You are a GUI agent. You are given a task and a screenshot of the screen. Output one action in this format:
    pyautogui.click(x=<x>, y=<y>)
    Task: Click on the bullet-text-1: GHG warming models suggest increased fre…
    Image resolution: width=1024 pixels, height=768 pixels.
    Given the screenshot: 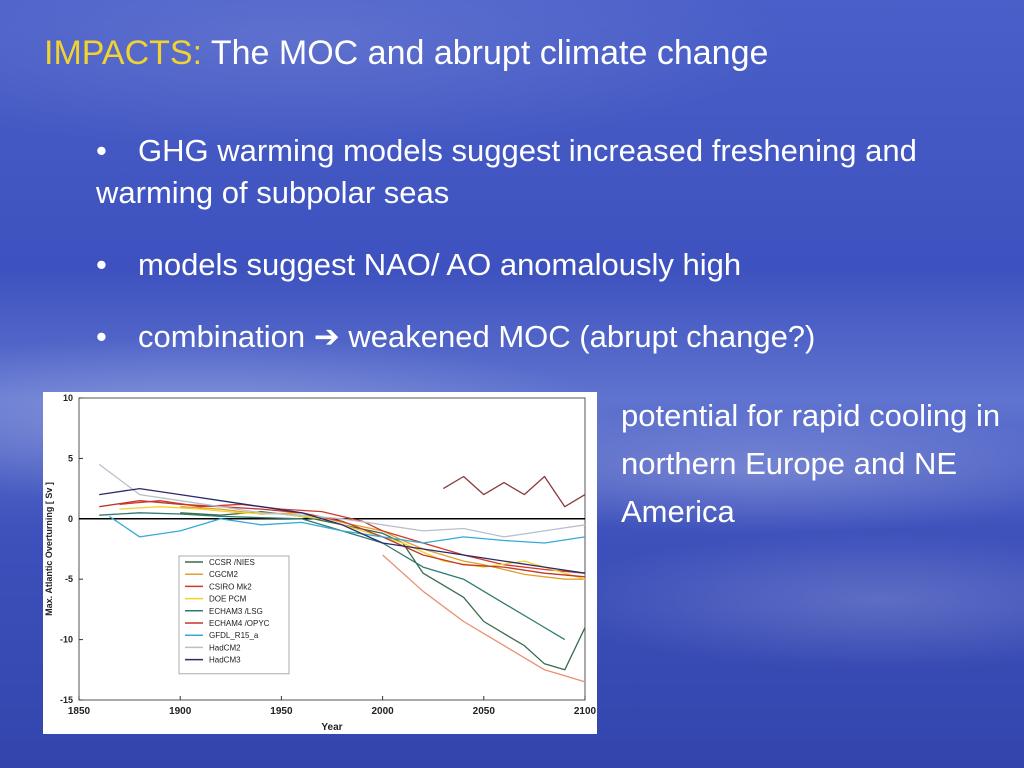 What is the action you would take?
    pyautogui.click(x=506, y=171)
    